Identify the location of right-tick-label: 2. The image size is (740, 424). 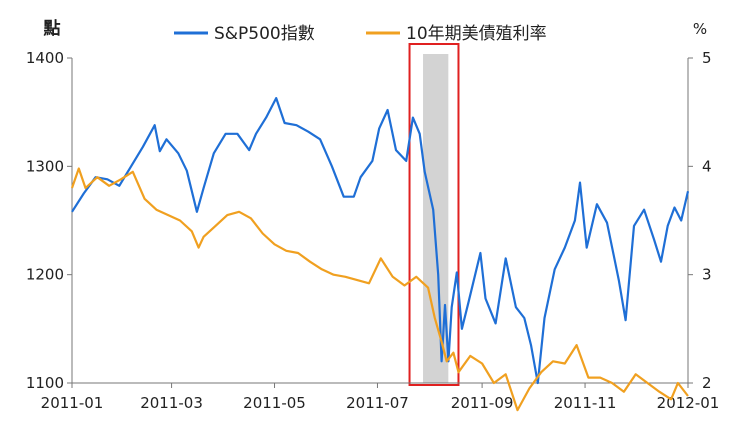
(707, 383).